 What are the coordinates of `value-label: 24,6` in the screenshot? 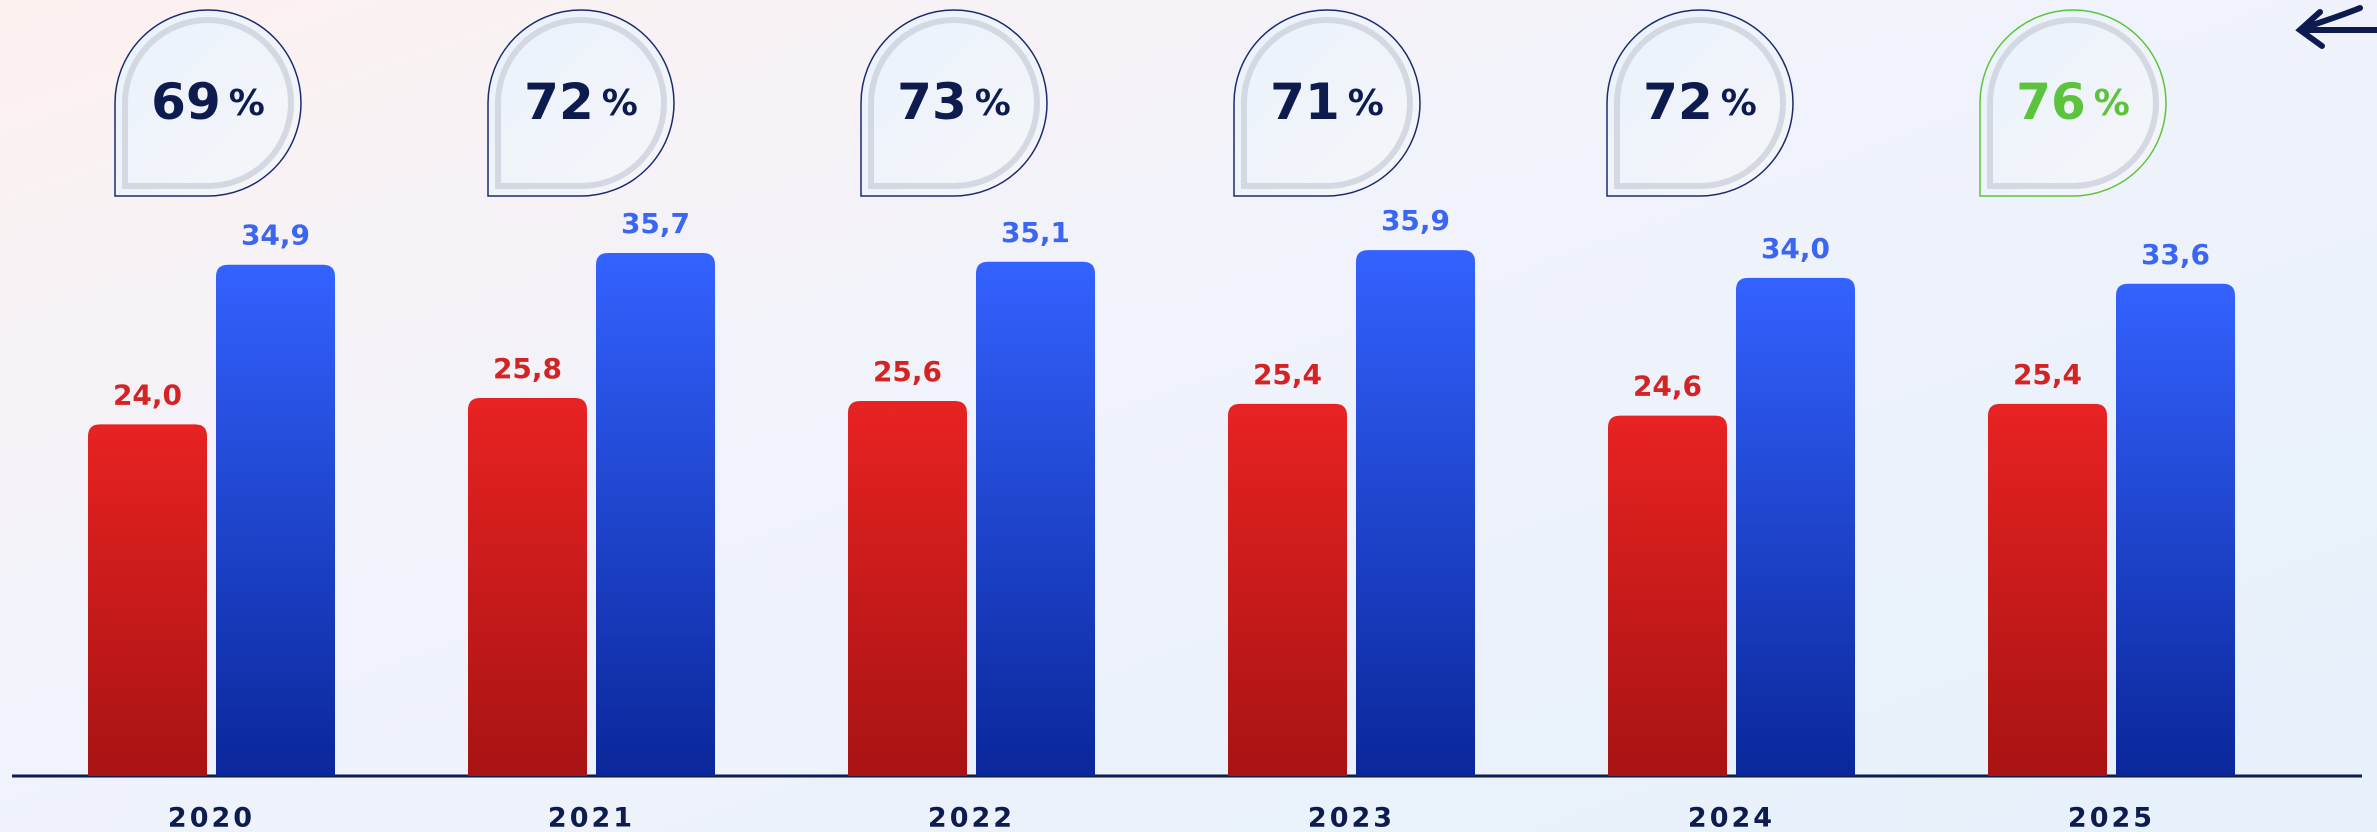 It's located at (1667, 386).